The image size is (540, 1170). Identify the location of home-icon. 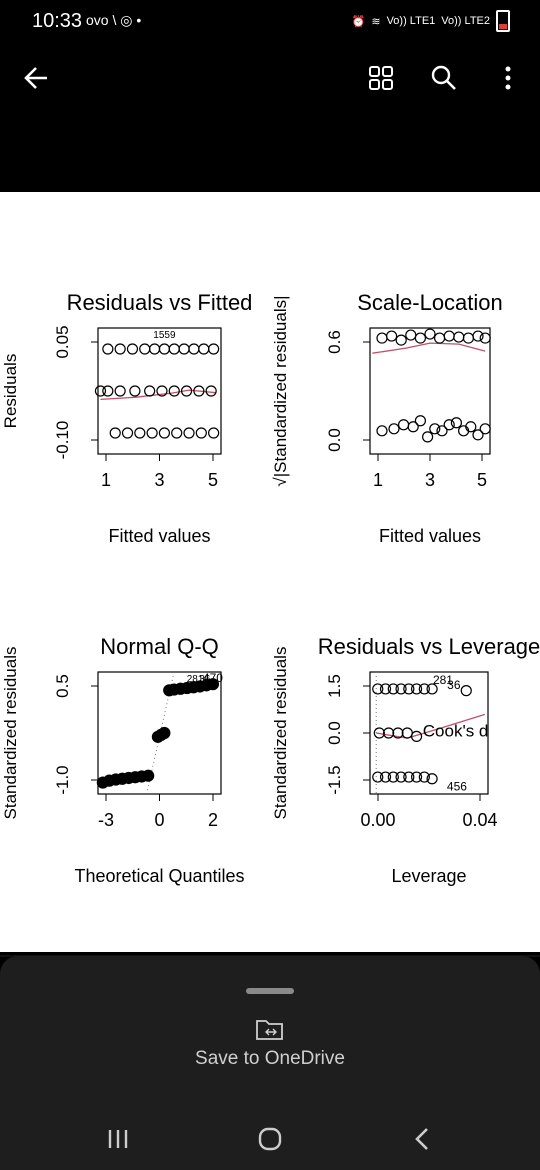
(270, 1139).